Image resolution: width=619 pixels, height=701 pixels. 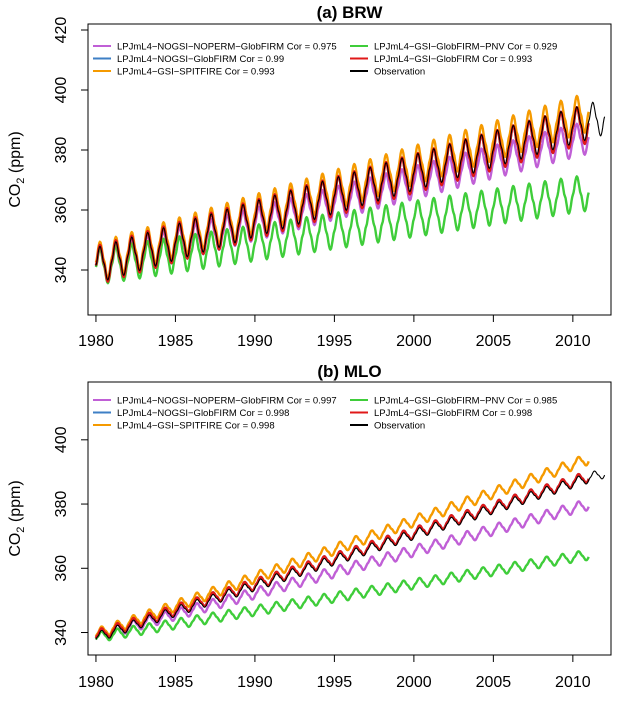 What do you see at coordinates (465, 401) in the screenshot?
I see `legend-label: LPJmL4−GSI−GlobFIRM−PNV Cor = 0.985` at bounding box center [465, 401].